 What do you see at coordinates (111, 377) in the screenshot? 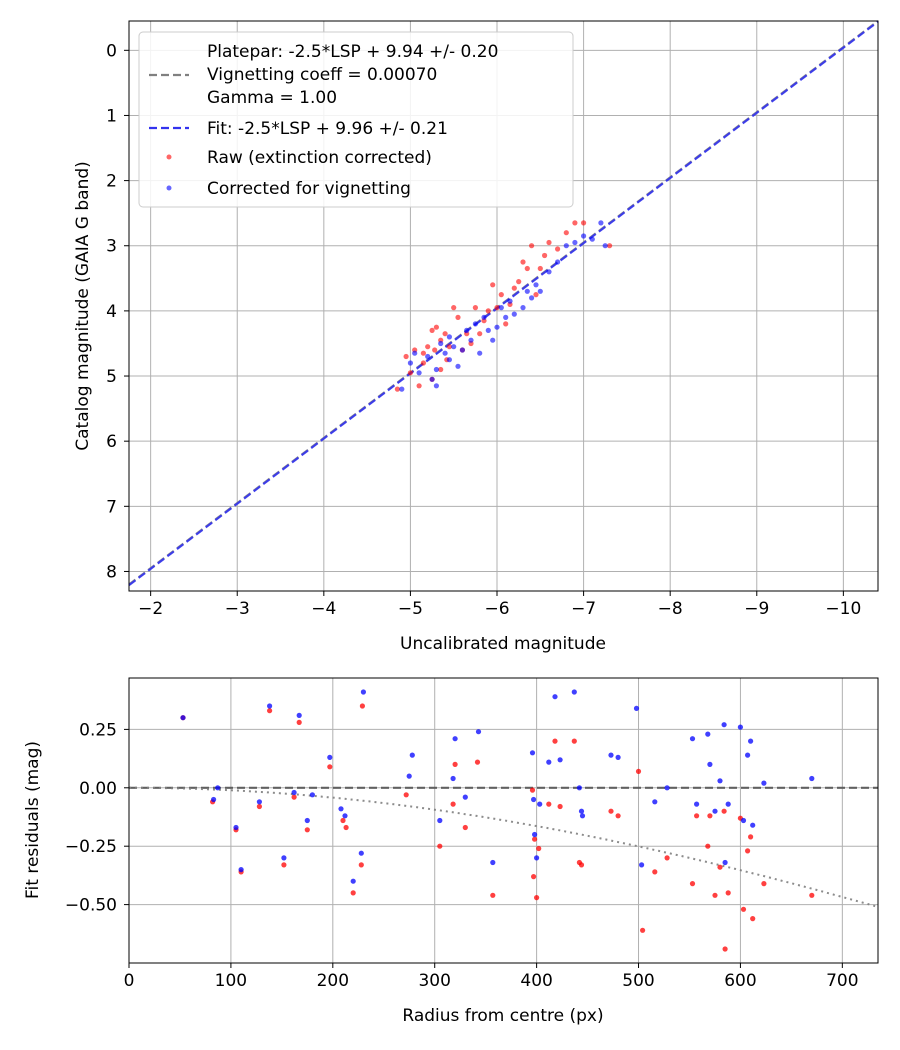
I see `calibration-y-tick-label: 5` at bounding box center [111, 377].